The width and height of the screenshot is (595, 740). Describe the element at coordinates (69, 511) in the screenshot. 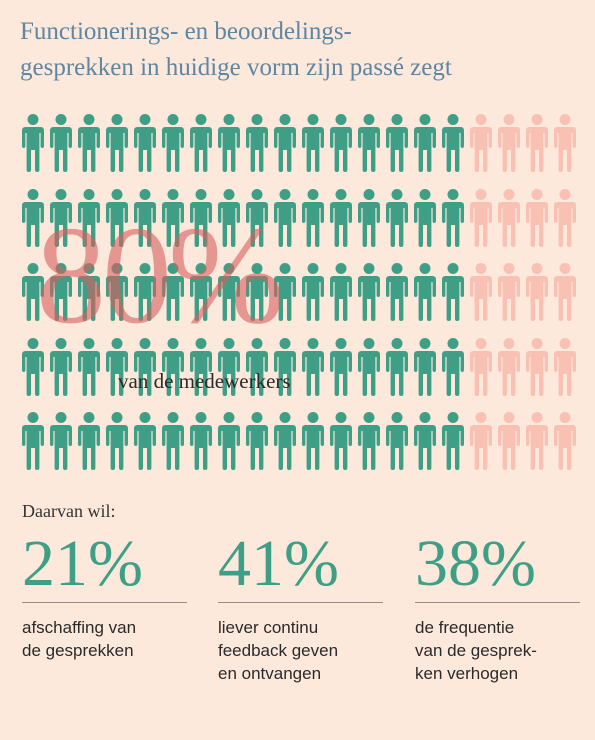

I see `intro-text: Daarvan wil:` at that location.